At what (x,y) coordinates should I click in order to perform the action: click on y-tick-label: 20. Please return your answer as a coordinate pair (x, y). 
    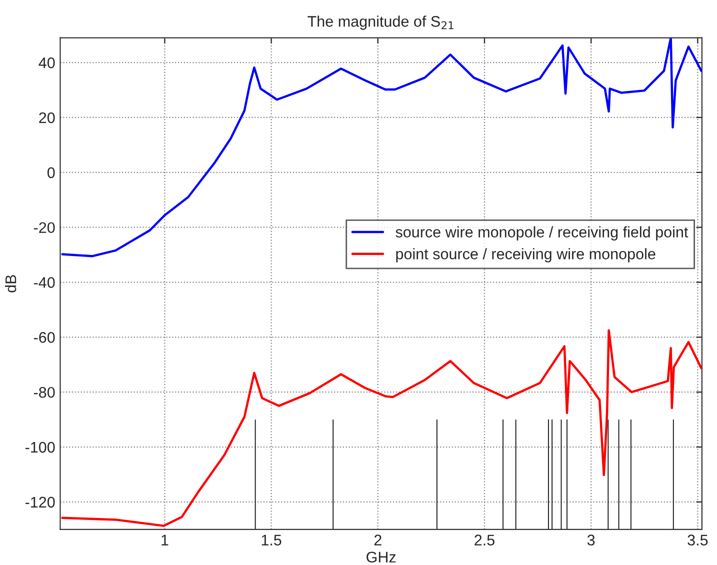
    Looking at the image, I should click on (47, 118).